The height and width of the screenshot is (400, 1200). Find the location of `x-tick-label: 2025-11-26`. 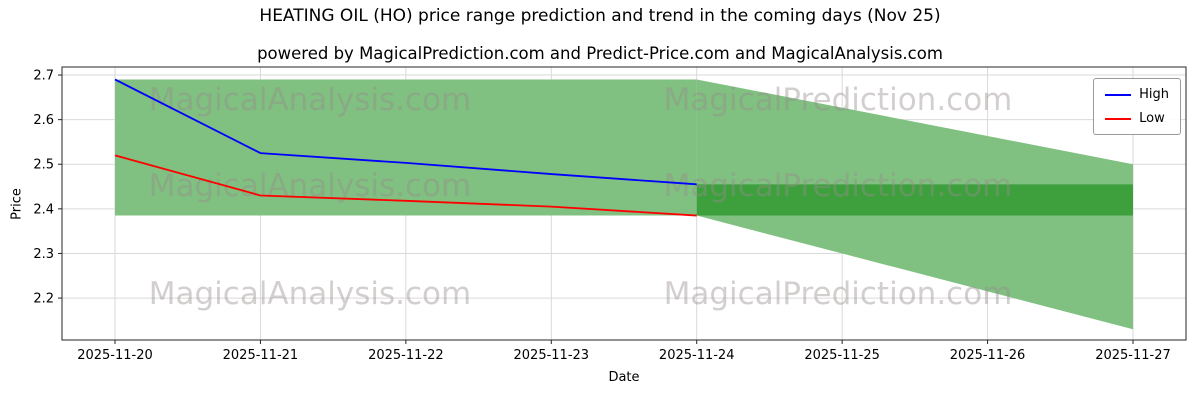

x-tick-label: 2025-11-26 is located at coordinates (988, 355).